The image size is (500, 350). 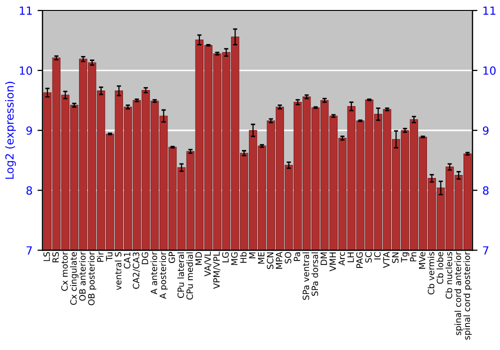 What do you see at coordinates (127, 260) in the screenshot?
I see `x-tick-label: CA1` at bounding box center [127, 260].